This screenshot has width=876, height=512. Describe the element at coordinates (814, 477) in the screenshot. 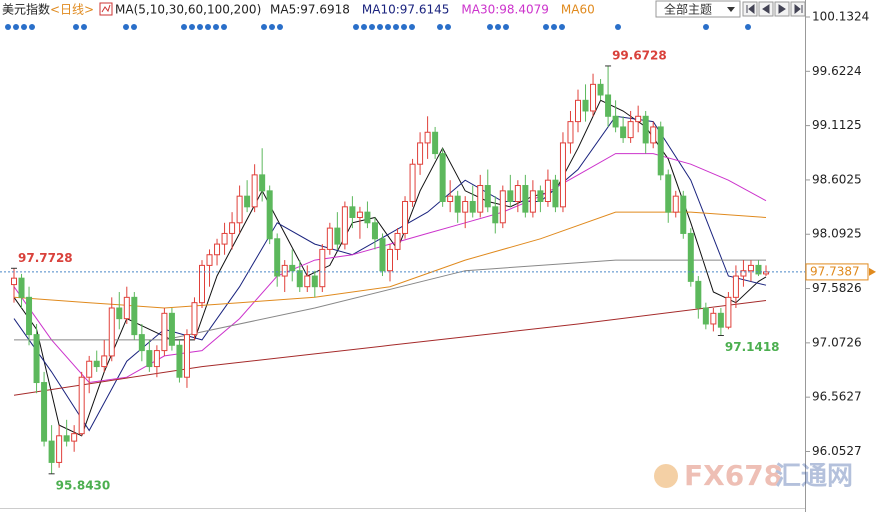

I see `watermark-site: 汇通网` at that location.